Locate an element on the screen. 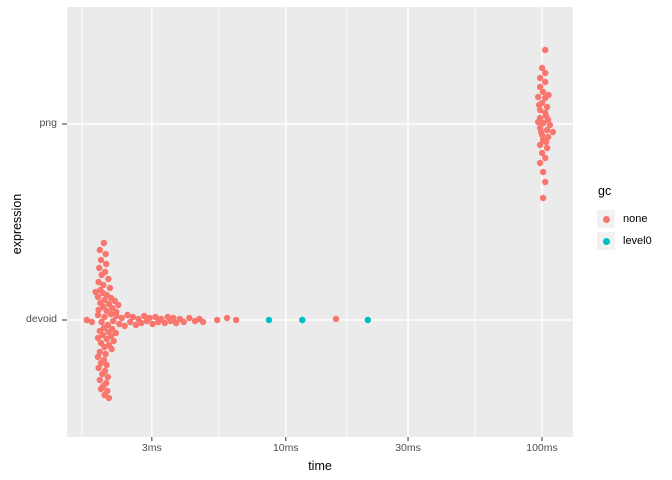 Image resolution: width=672 pixels, height=480 pixels. x-tick-label: 100ms is located at coordinates (542, 448).